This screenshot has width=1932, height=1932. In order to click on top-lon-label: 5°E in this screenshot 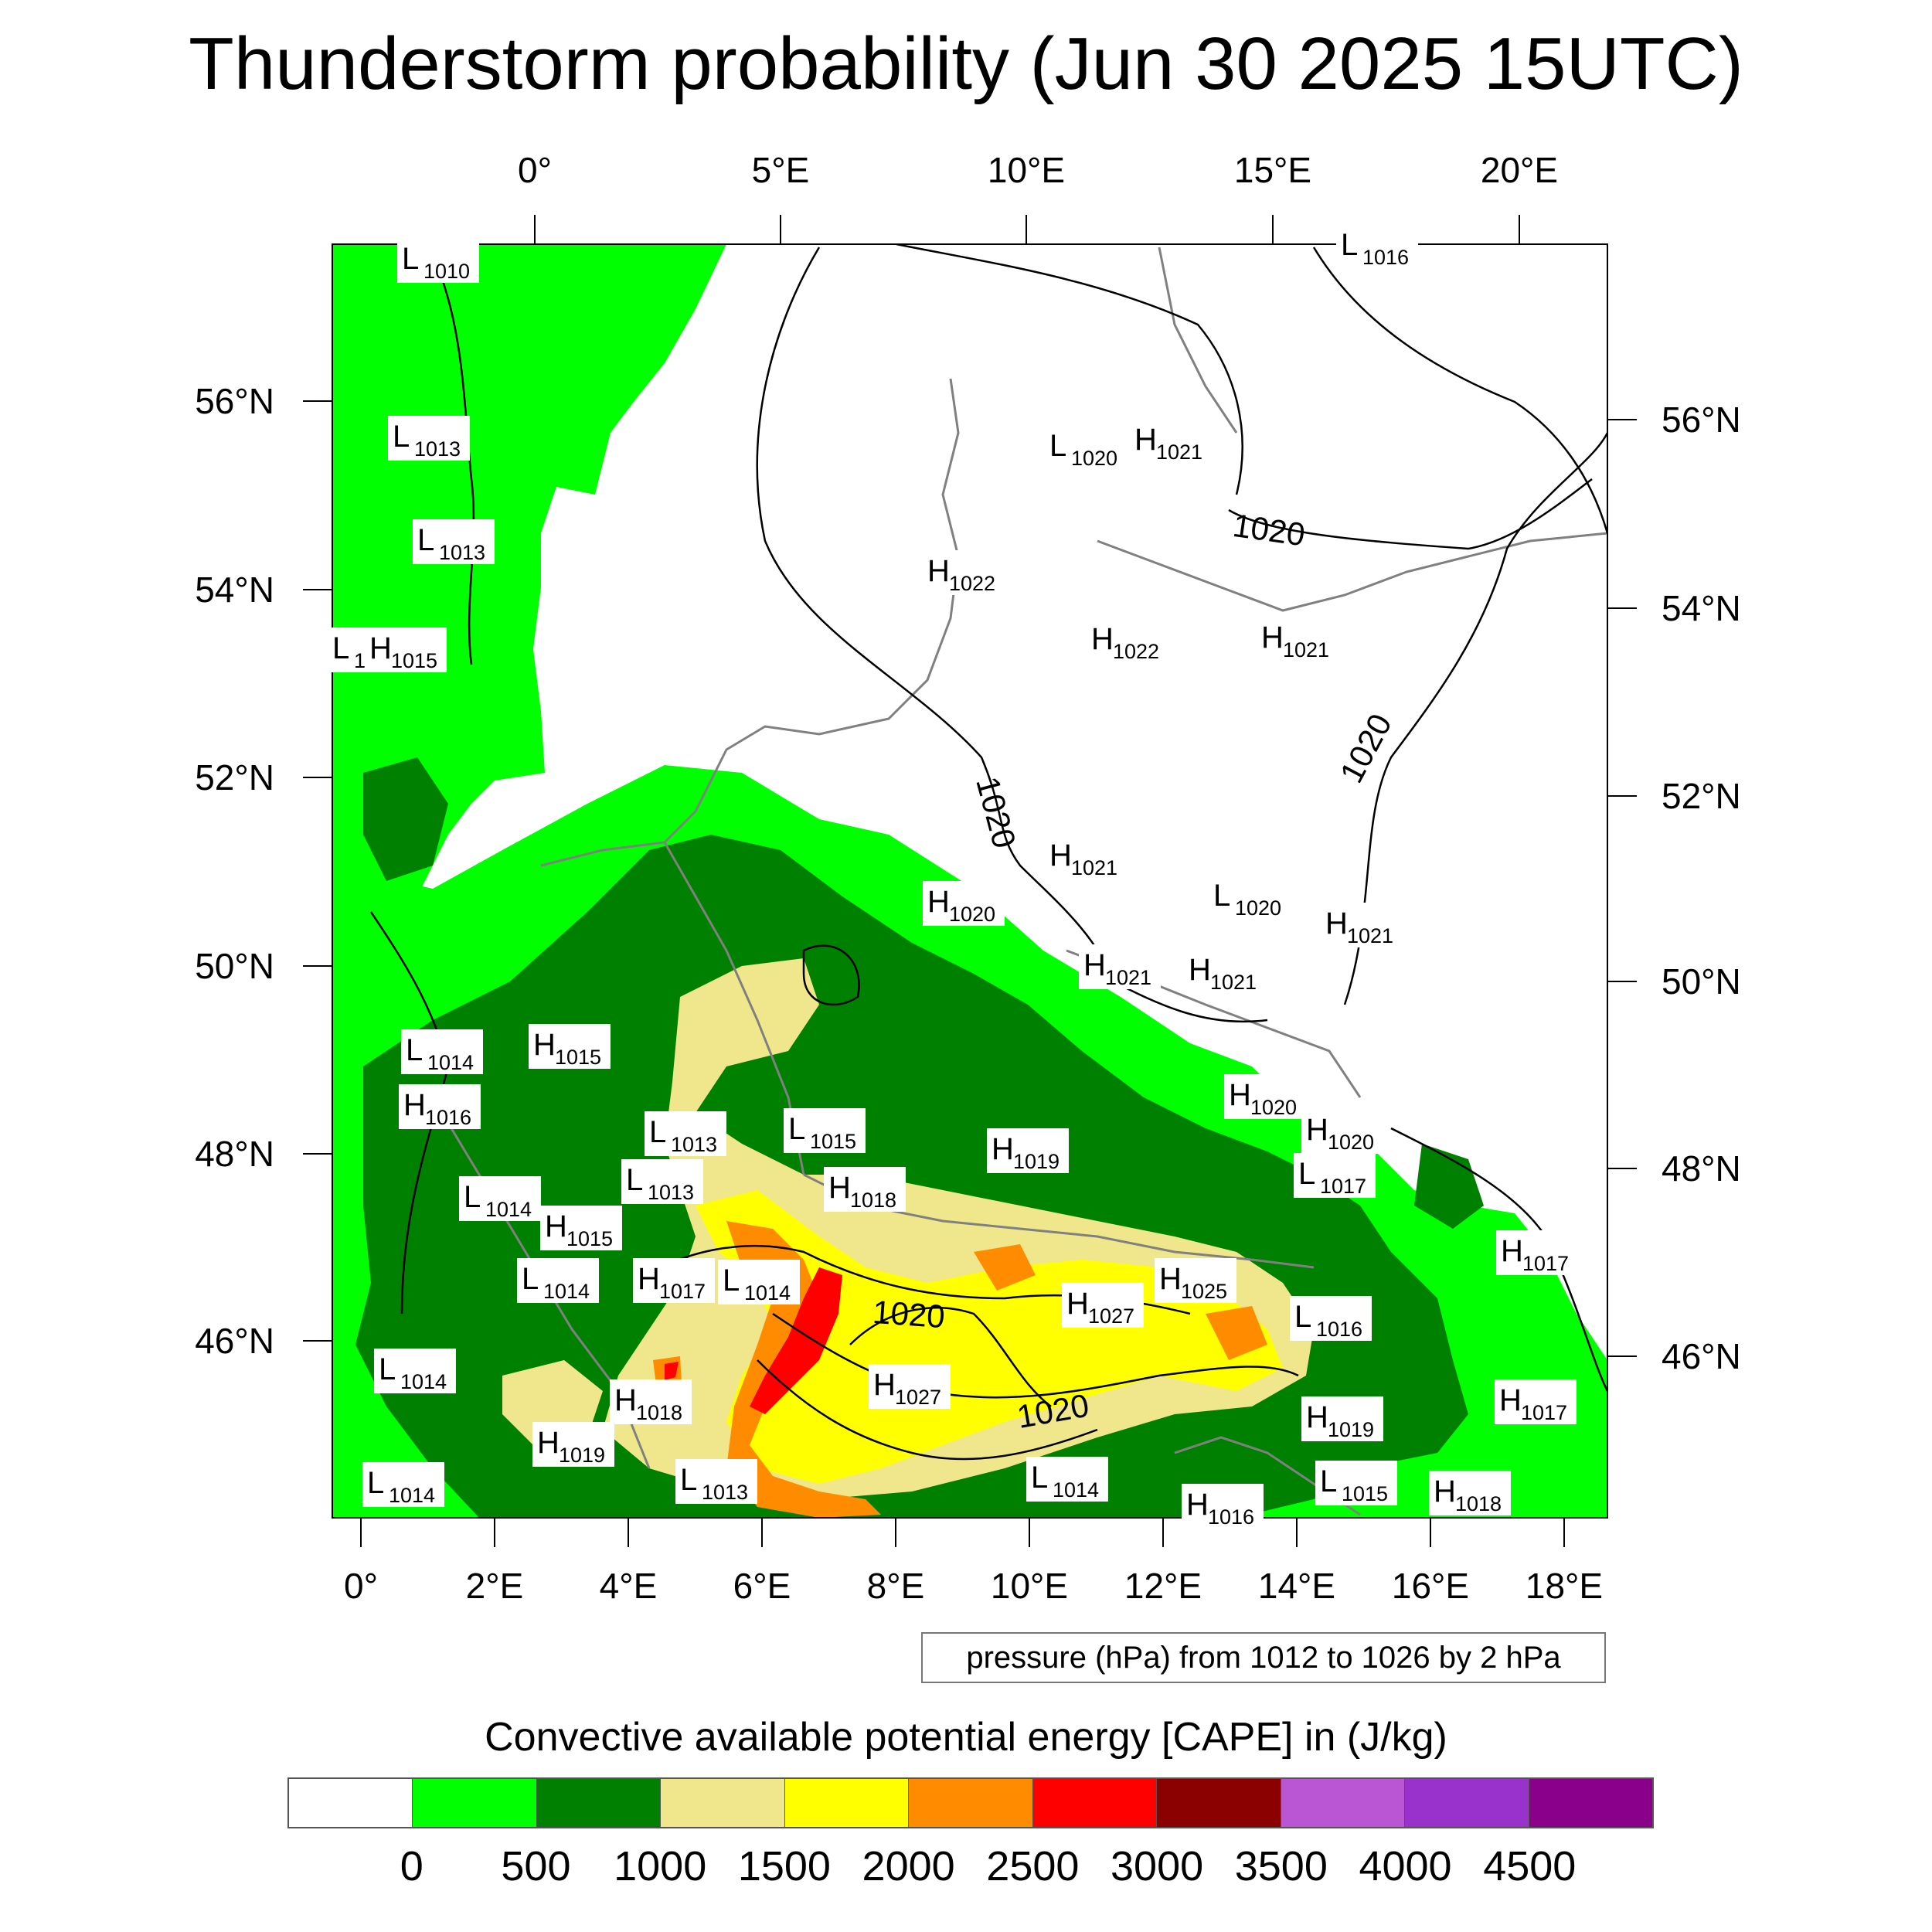, I will do `click(781, 170)`.